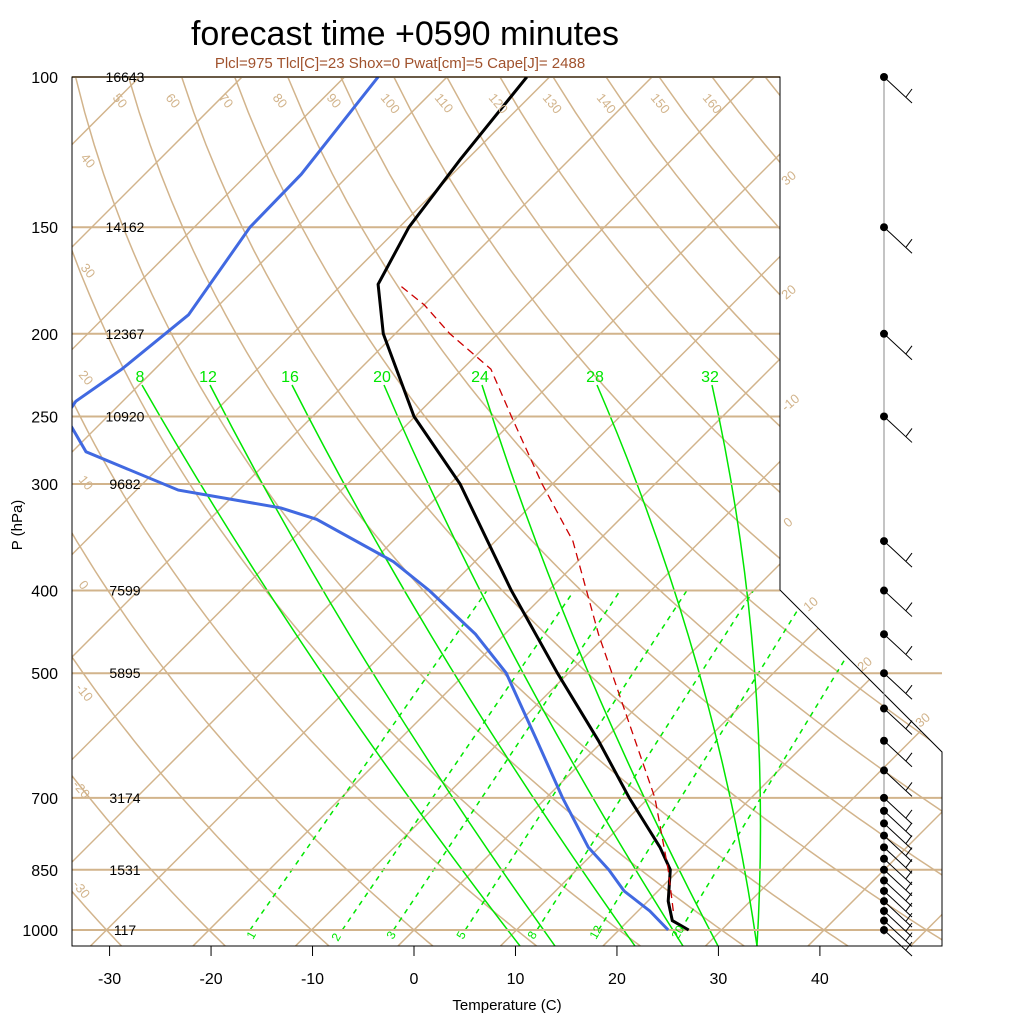 Image resolution: width=1024 pixels, height=1024 pixels. I want to click on mixing-ratio-label: 2, so click(336, 936).